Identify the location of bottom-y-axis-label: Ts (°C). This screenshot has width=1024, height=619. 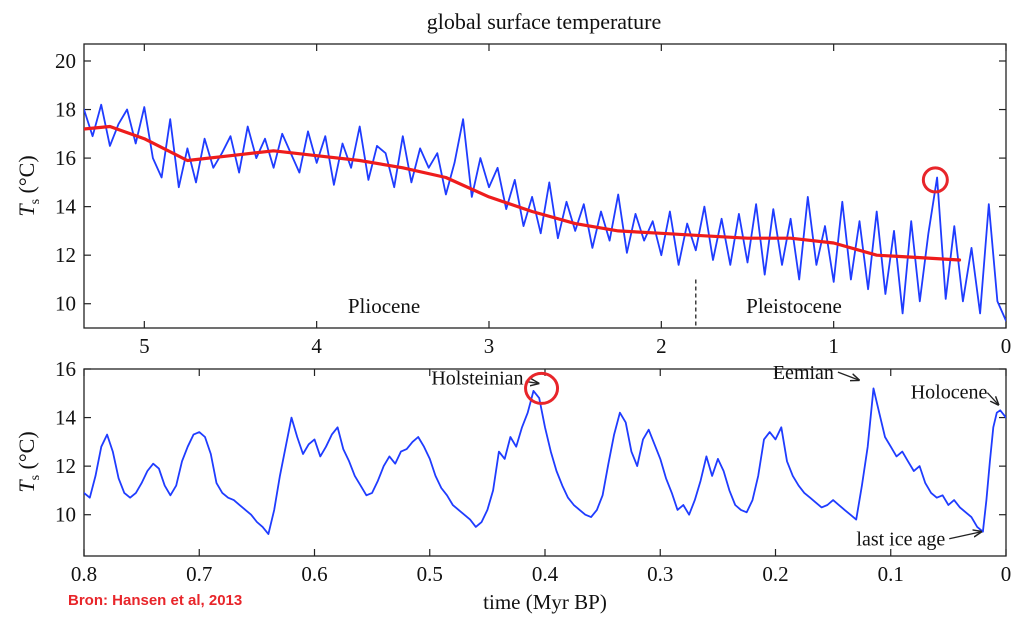
(28, 461).